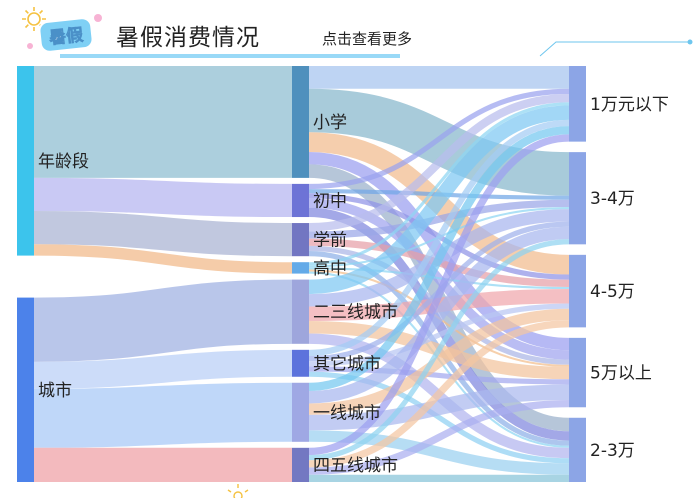 Image resolution: width=696 pixels, height=498 pixels. Describe the element at coordinates (330, 241) in the screenshot. I see `sankey-node-label: 学前` at that location.